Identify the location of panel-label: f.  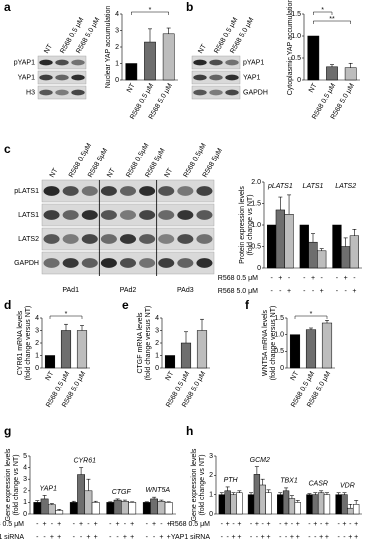
(247, 305).